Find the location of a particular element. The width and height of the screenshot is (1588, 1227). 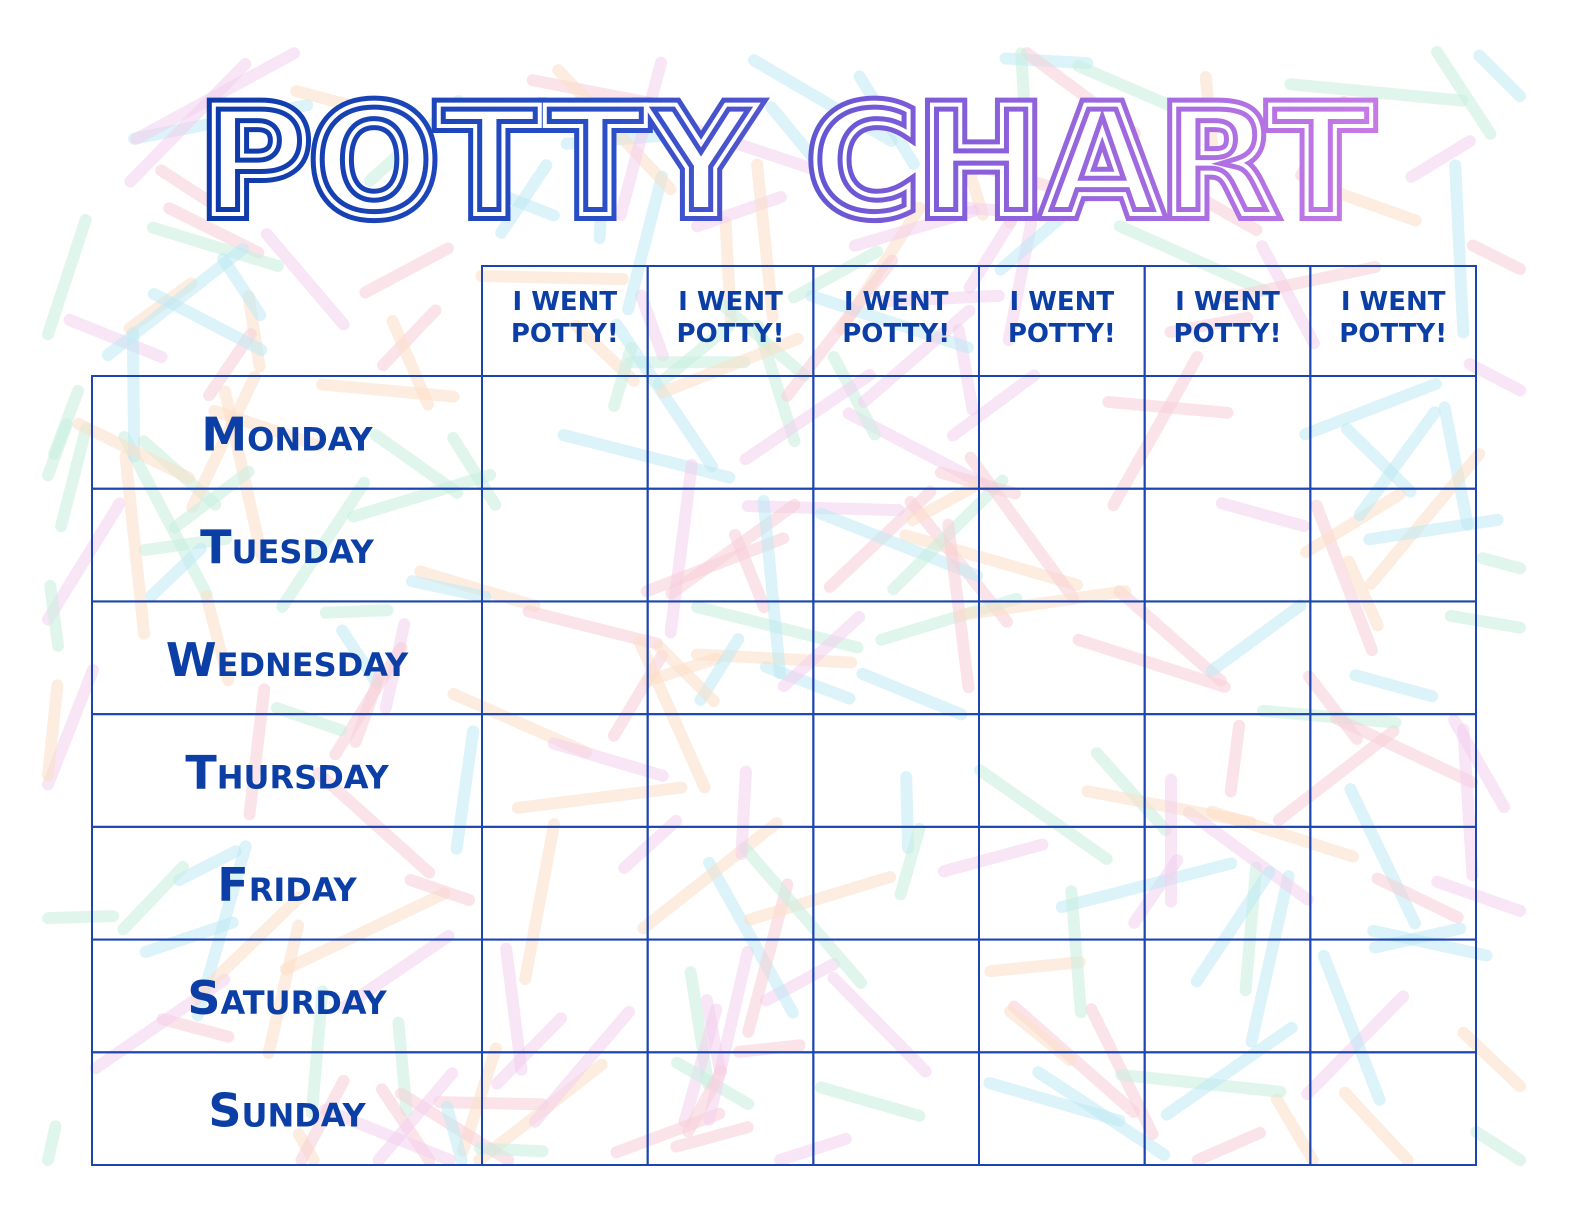

day-label: Tuesday is located at coordinates (287, 547).